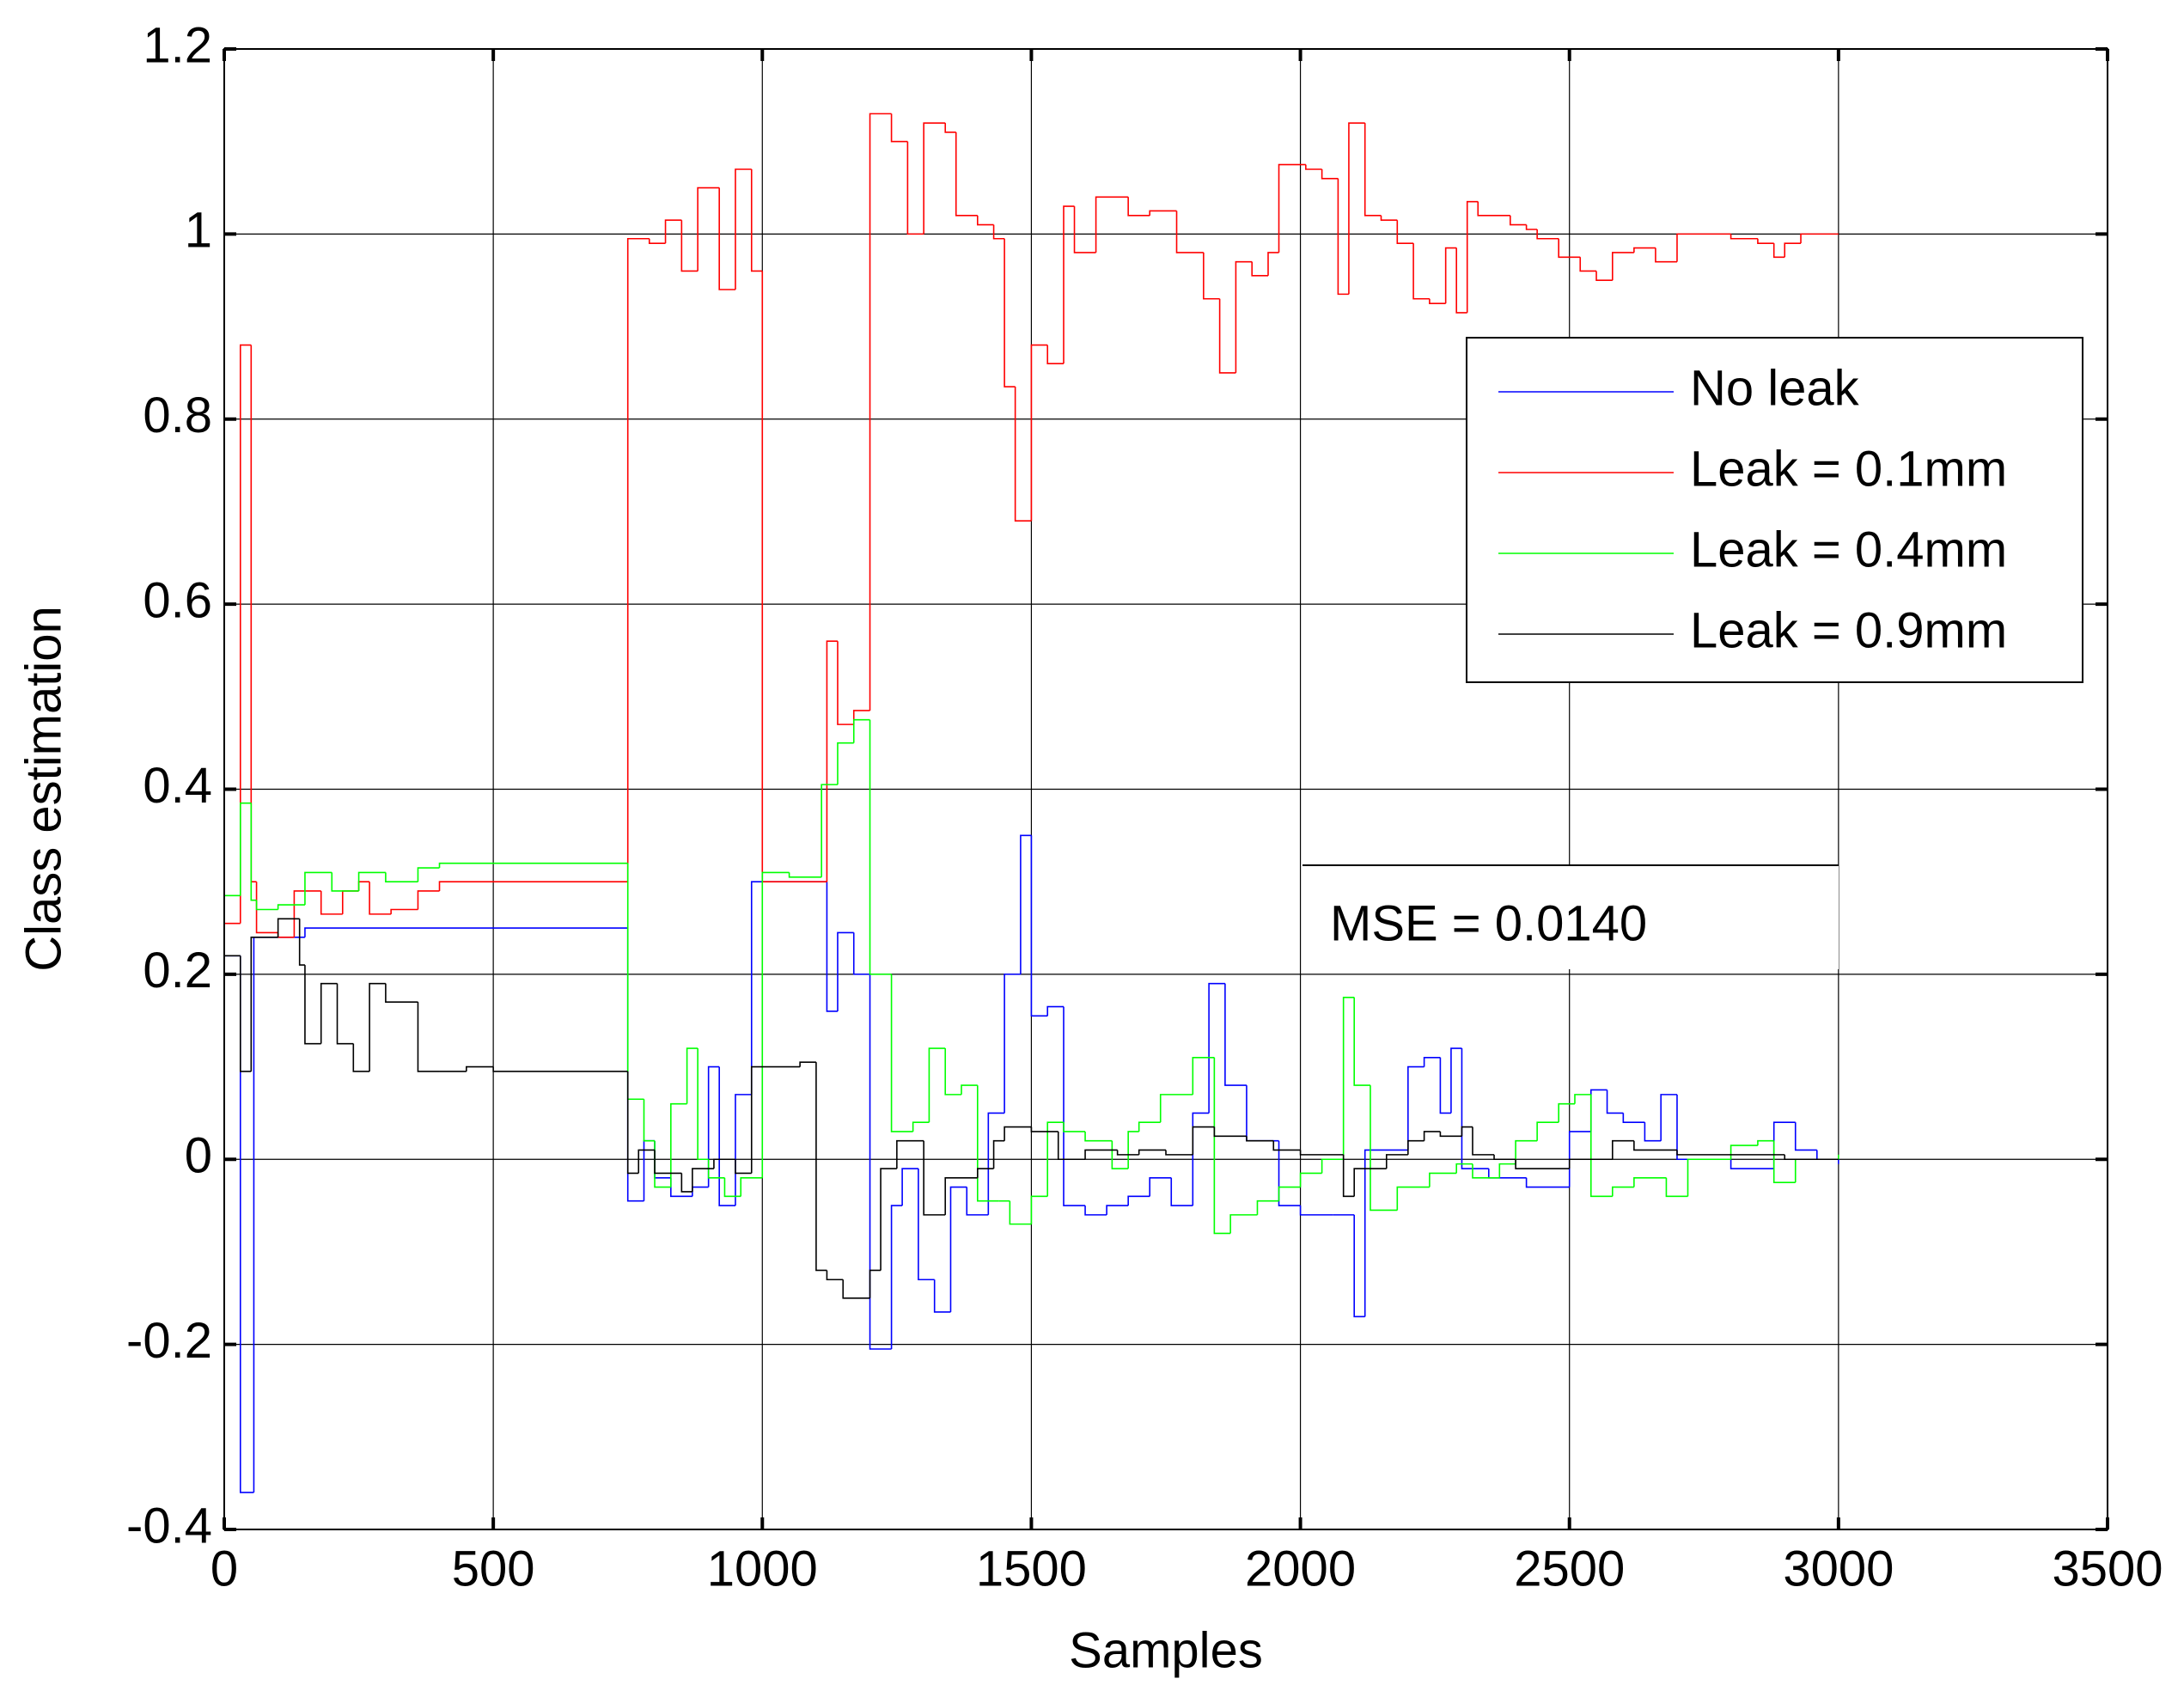 This screenshot has width=2184, height=1697. I want to click on x-tick-label: 2000, so click(1300, 1569).